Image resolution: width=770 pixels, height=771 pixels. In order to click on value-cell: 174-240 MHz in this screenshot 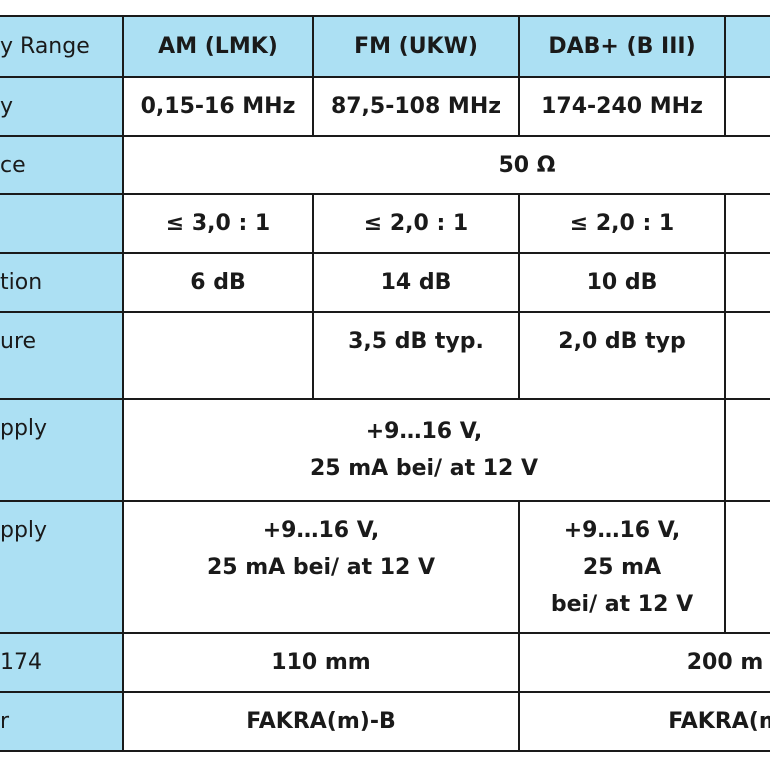, I will do `click(622, 106)`.